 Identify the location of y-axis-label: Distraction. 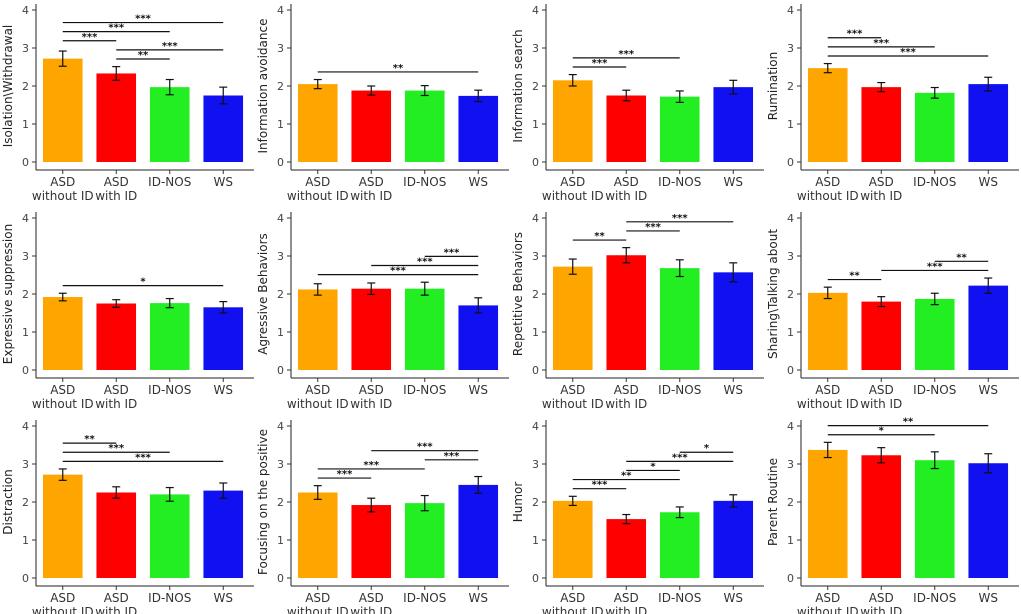
(8, 501).